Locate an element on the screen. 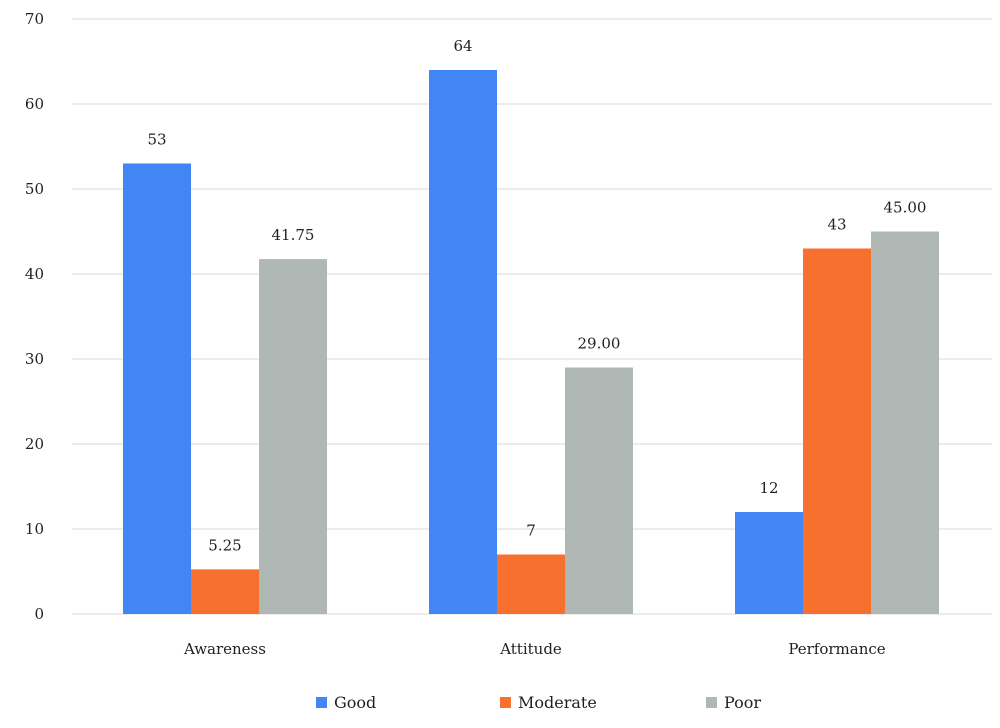  y-tick-label: 10 is located at coordinates (34, 529).